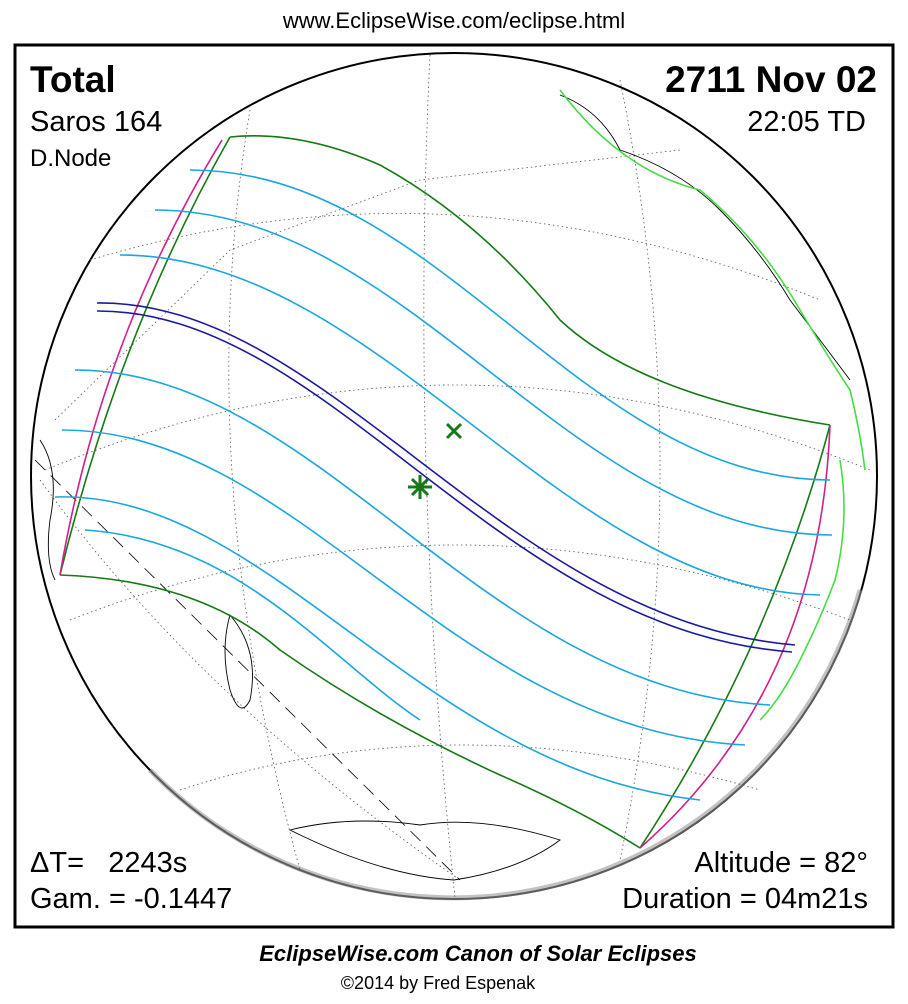 The image size is (908, 1004). Describe the element at coordinates (806, 122) in the screenshot. I see `time: 22:05 TD` at that location.